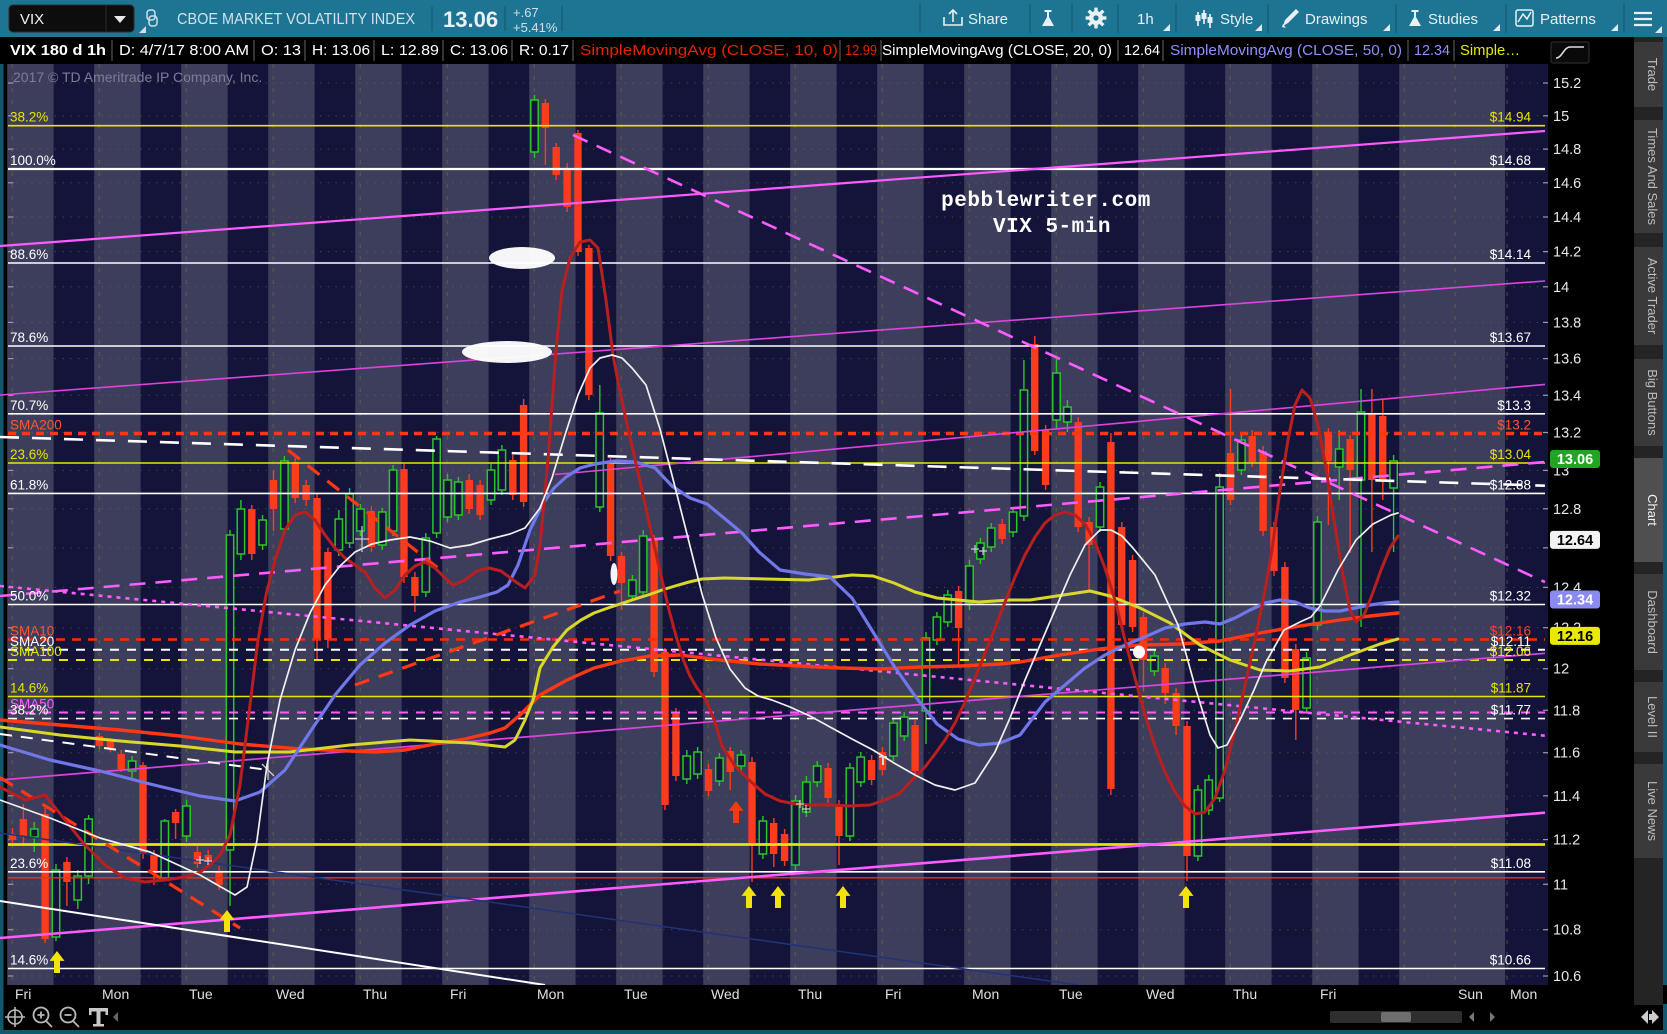  Describe the element at coordinates (1561, 117) in the screenshot. I see `svg-text: 15` at that location.